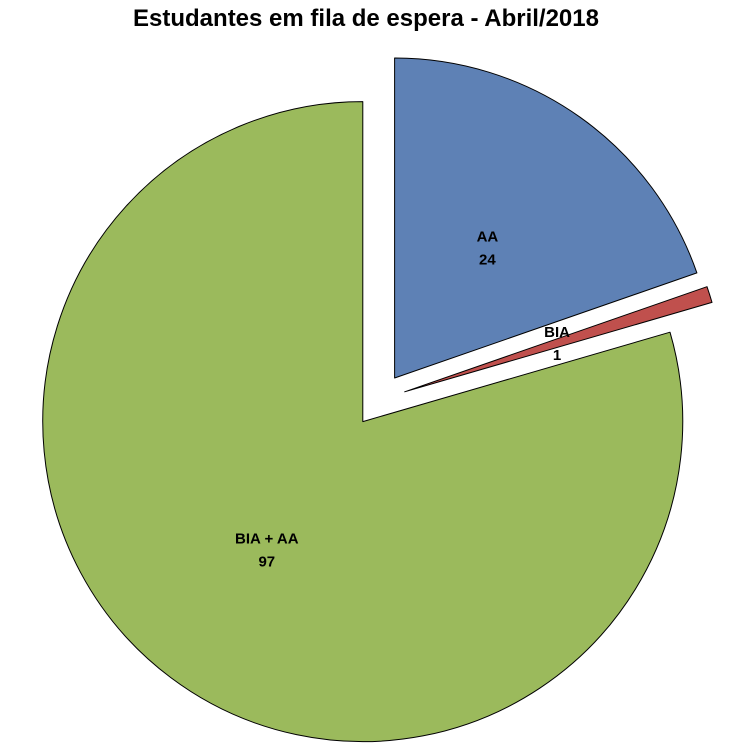 The image size is (752, 756). Describe the element at coordinates (488, 237) in the screenshot. I see `slice-label-name-aa: AA` at that location.